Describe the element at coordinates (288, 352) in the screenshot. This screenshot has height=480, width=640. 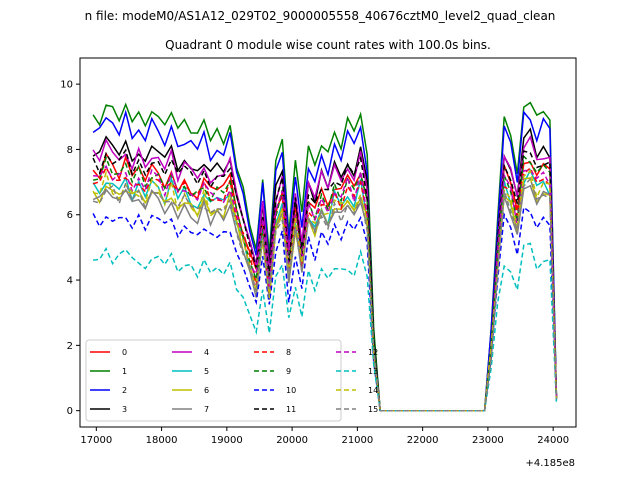
I see `legend-label: 8` at that location.